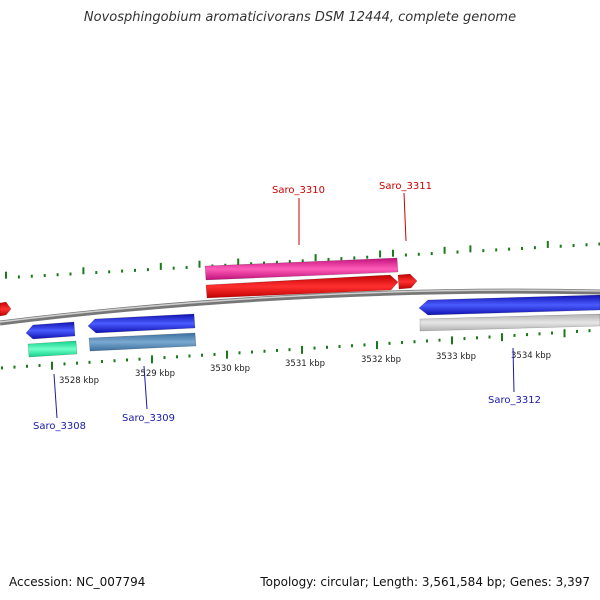  Describe the element at coordinates (405, 186) in the screenshot. I see `gene-label-saro-3311: Saro_3311` at that location.